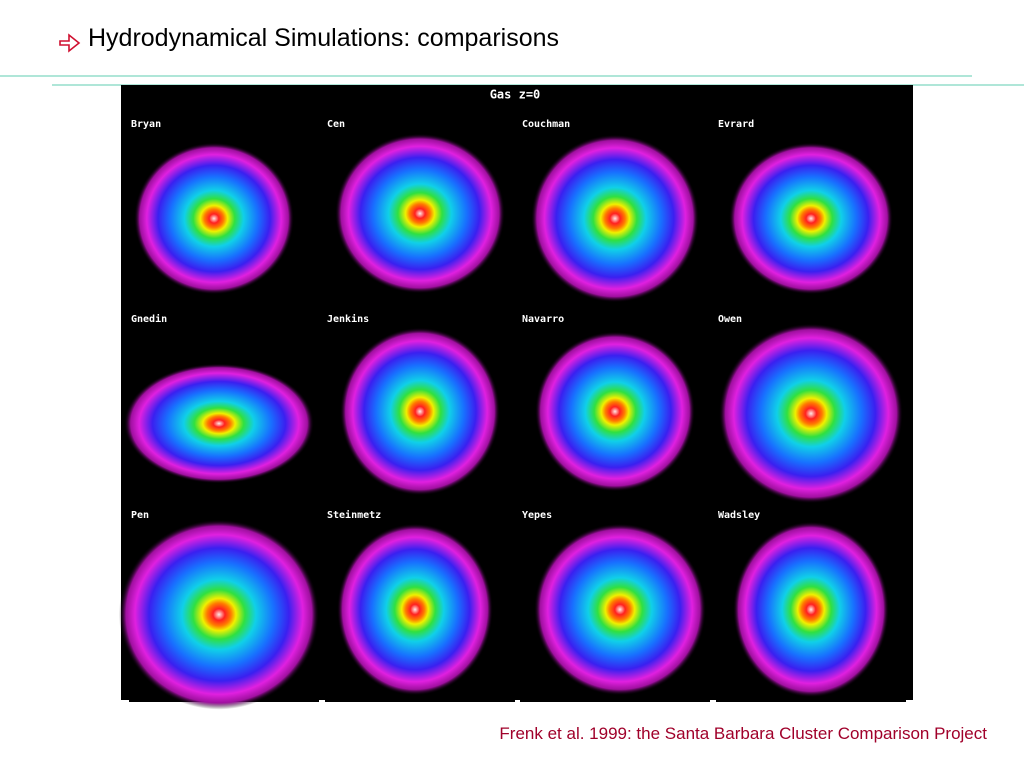  Describe the element at coordinates (70, 43) in the screenshot. I see `bullet-arrow` at that location.